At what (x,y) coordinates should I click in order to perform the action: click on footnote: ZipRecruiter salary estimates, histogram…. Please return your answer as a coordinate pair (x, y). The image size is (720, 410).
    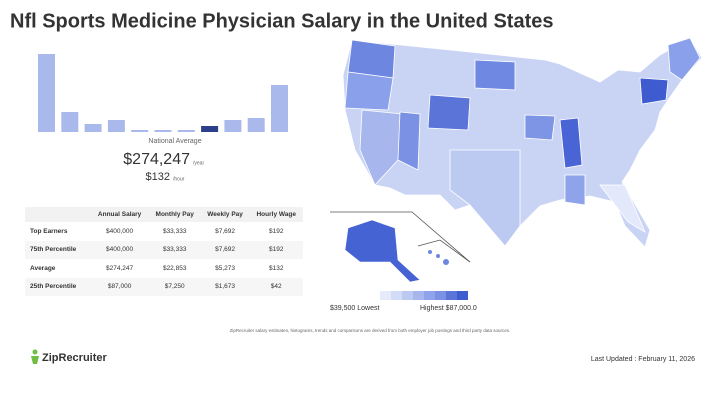
    Looking at the image, I should click on (370, 330).